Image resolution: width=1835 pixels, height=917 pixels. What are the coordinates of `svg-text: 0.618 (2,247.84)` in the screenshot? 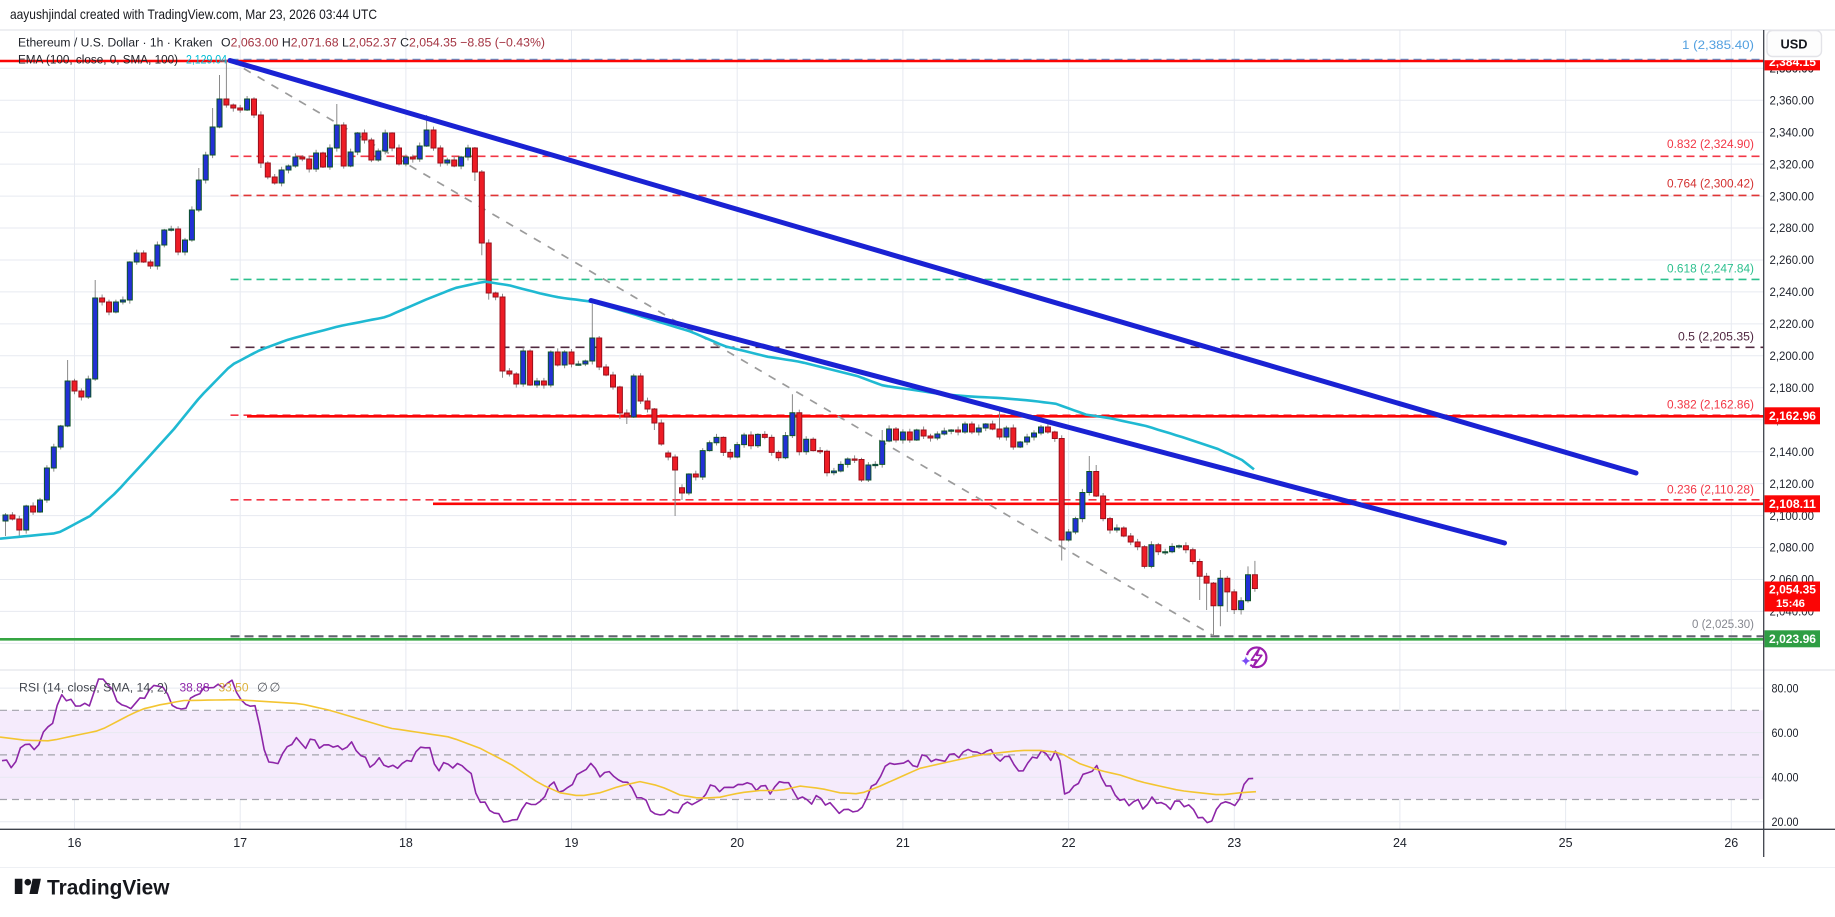 It's located at (1710, 268).